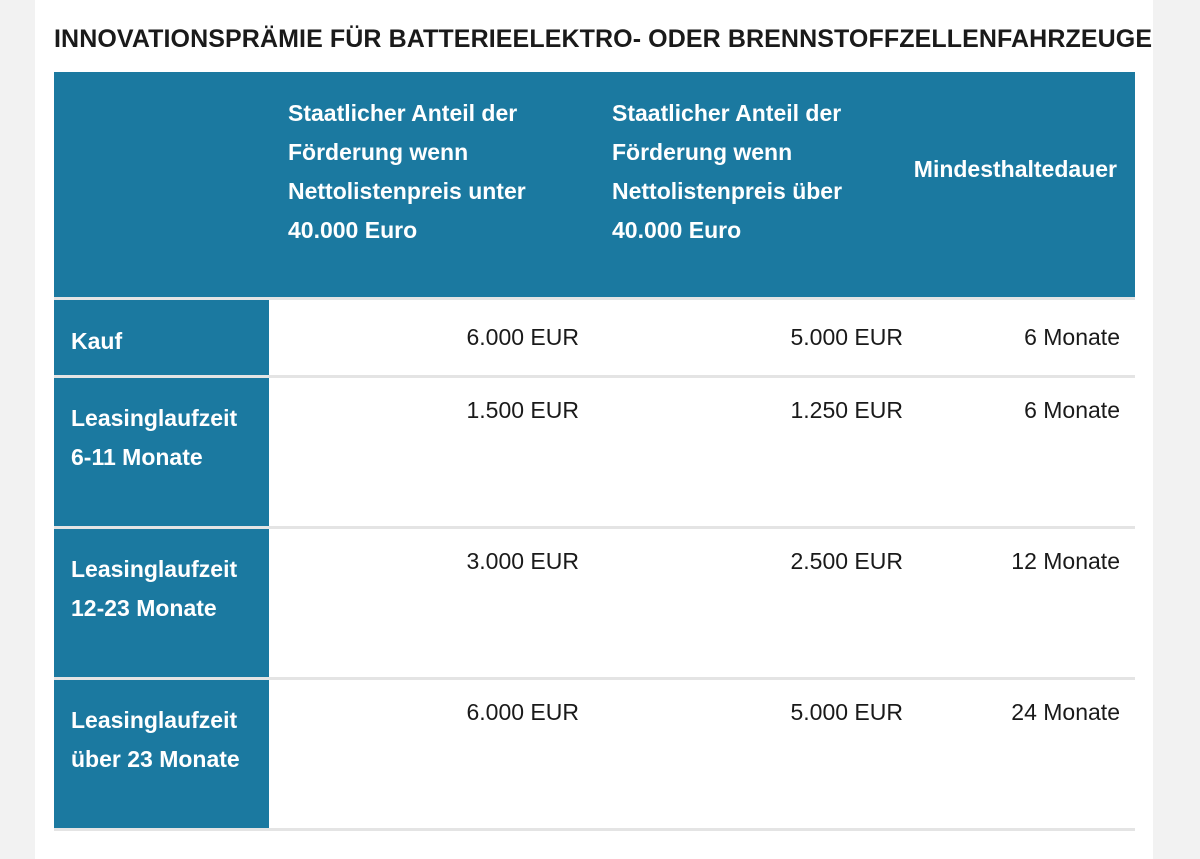  Describe the element at coordinates (594, 336) in the screenshot. I see `table-row-kauf: Kauf 6.000 EUR 5.000 EUR 6 Monate` at that location.